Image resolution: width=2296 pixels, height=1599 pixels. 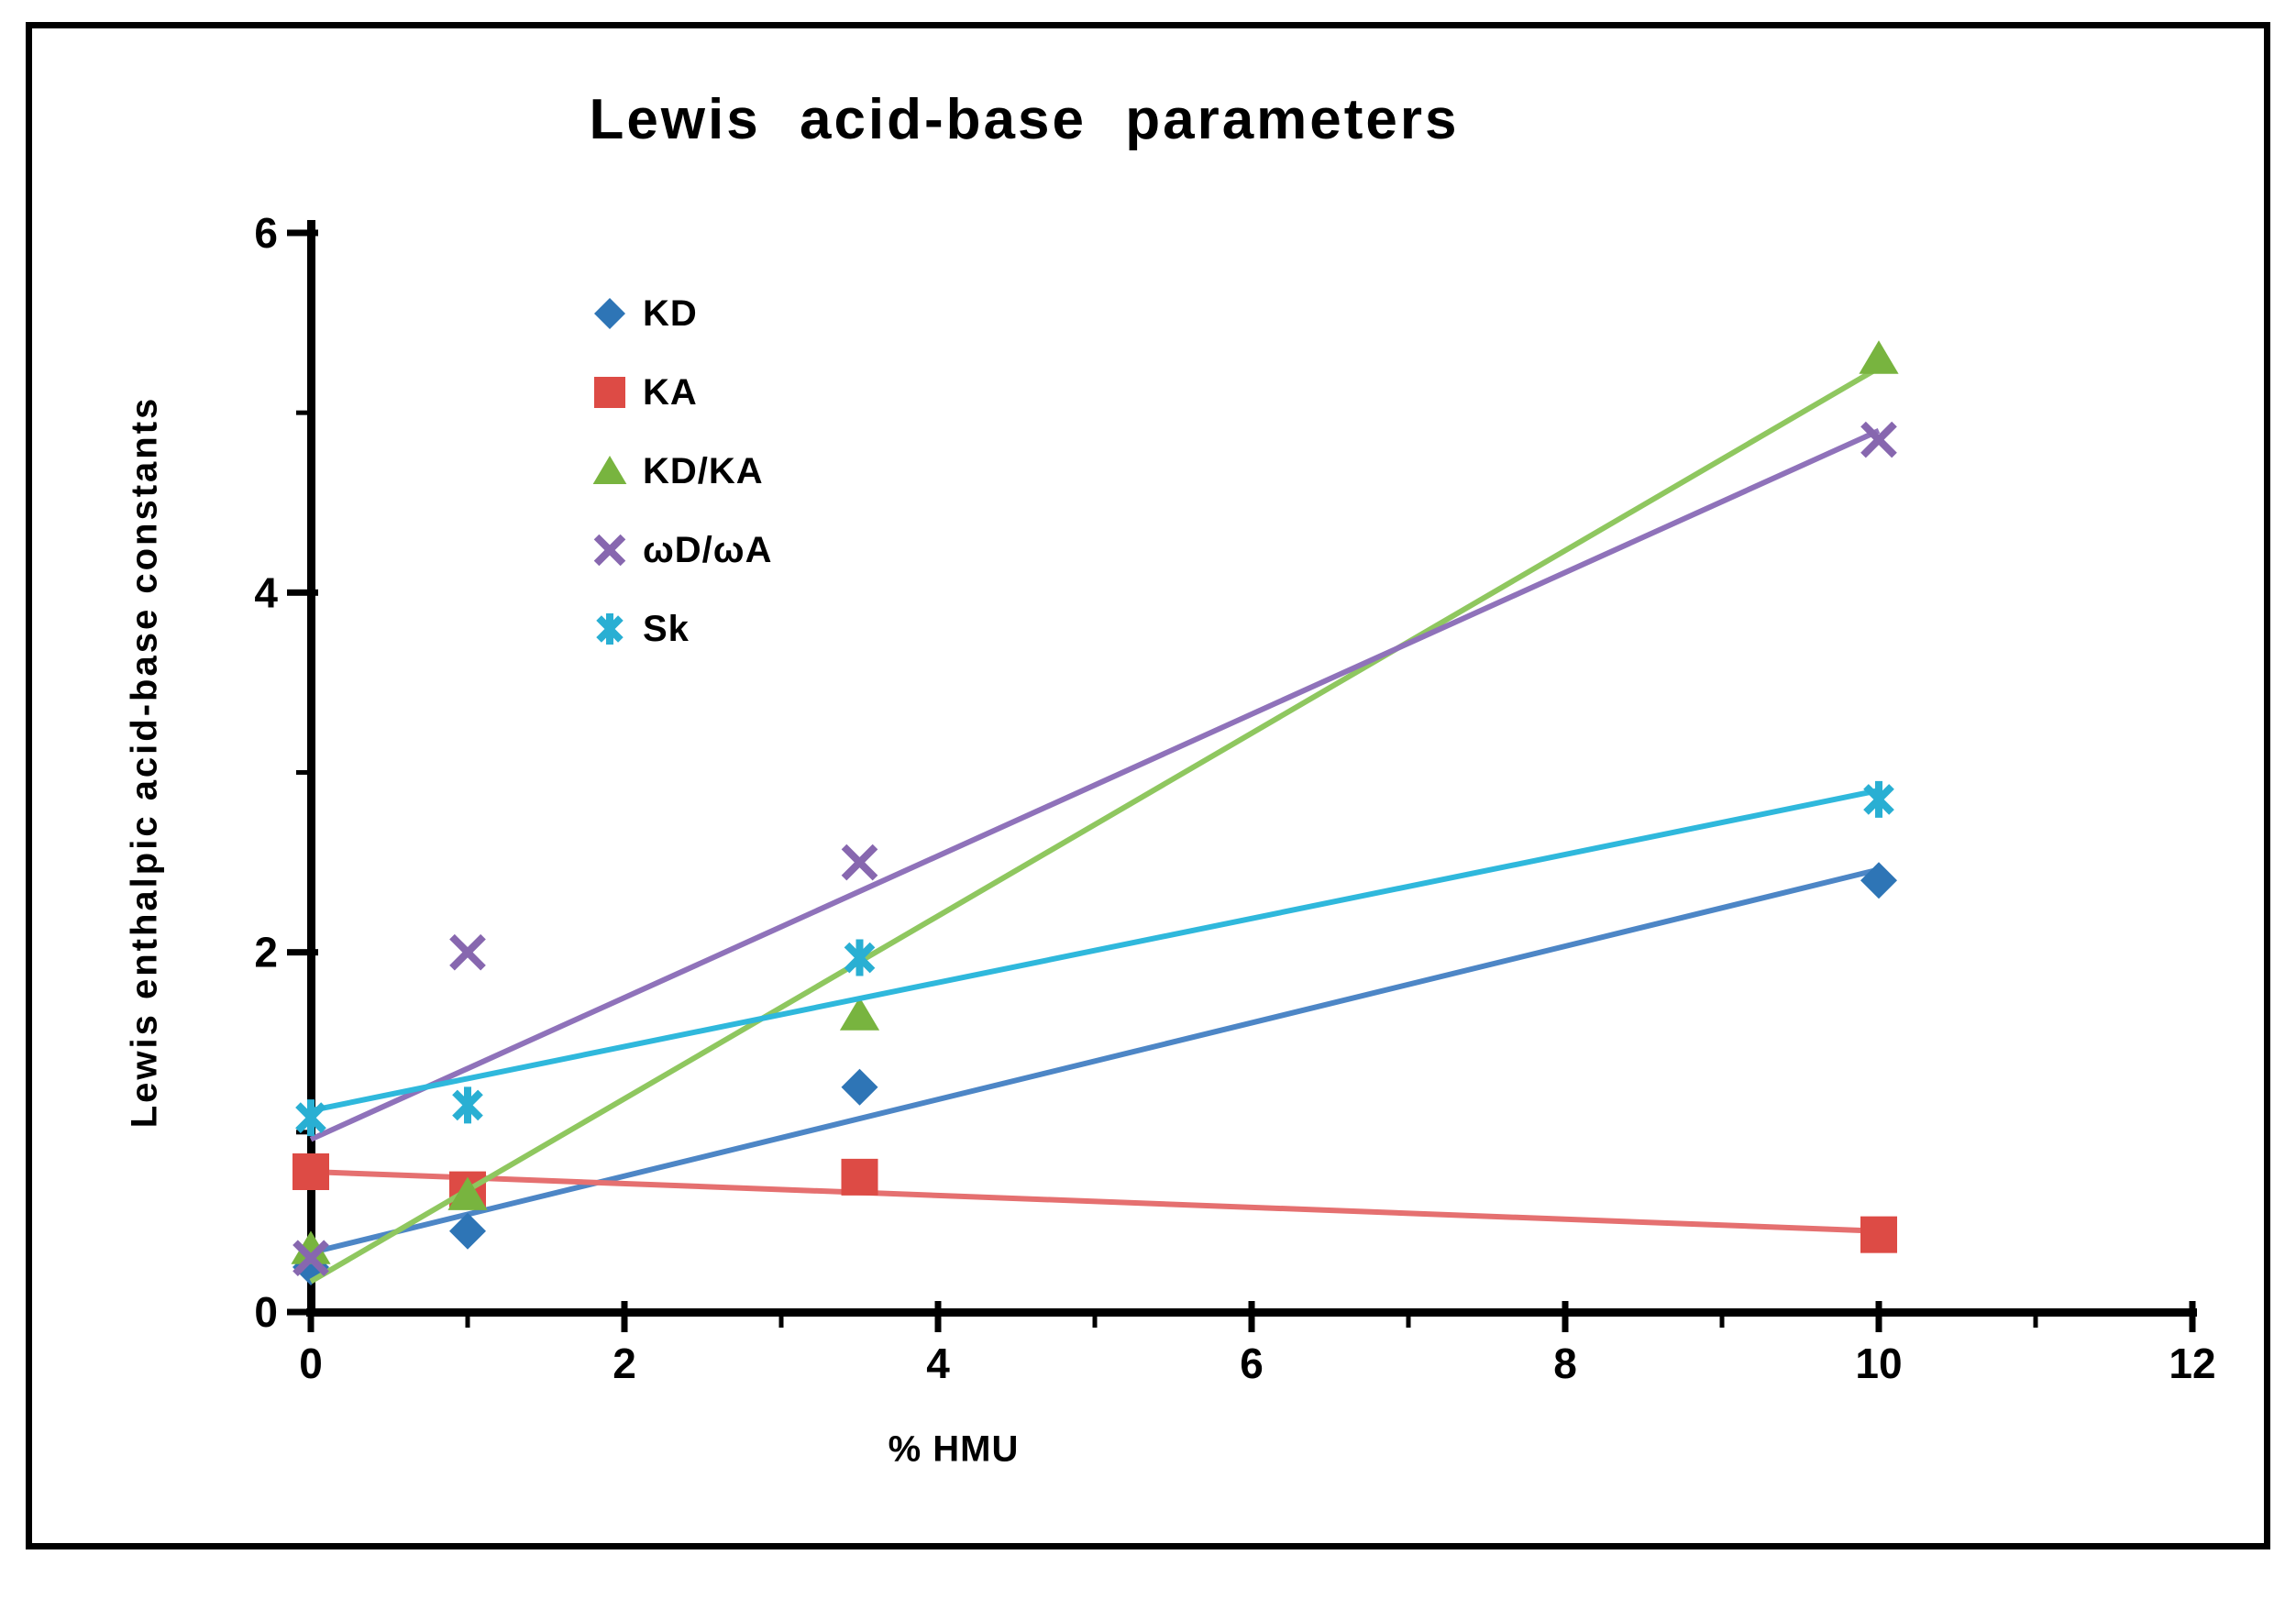 I want to click on x-tick-label: 0, so click(x=311, y=1363).